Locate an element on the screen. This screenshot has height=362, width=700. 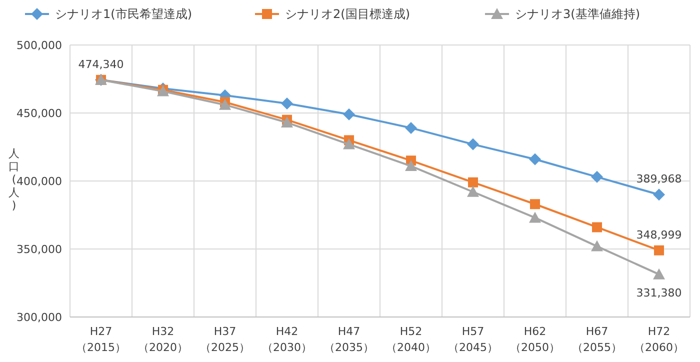
y-tick-label: 500,000 is located at coordinates (39, 45).